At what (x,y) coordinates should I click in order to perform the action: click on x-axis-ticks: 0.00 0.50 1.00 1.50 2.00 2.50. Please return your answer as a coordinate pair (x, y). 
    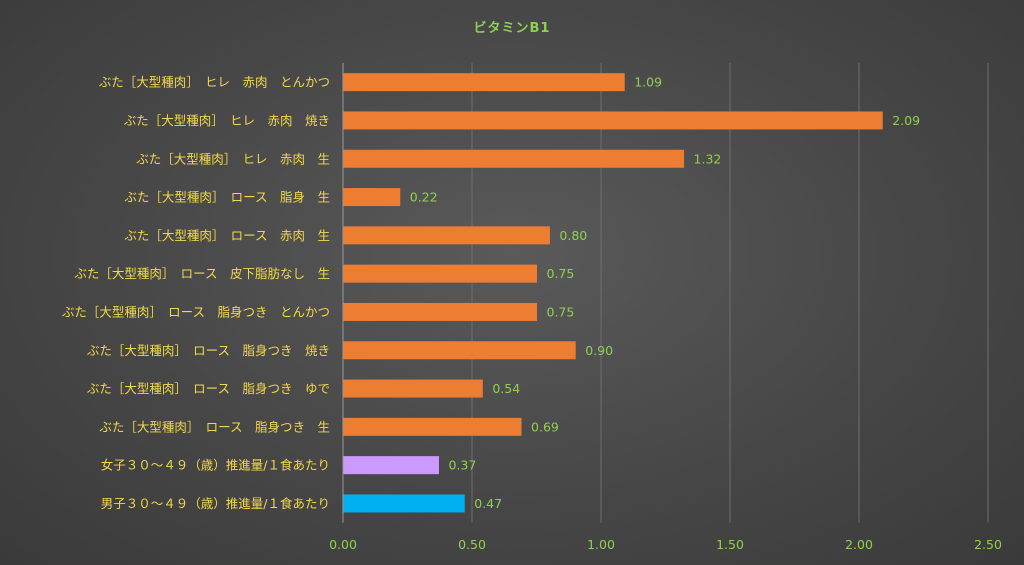
    Looking at the image, I should click on (665, 544).